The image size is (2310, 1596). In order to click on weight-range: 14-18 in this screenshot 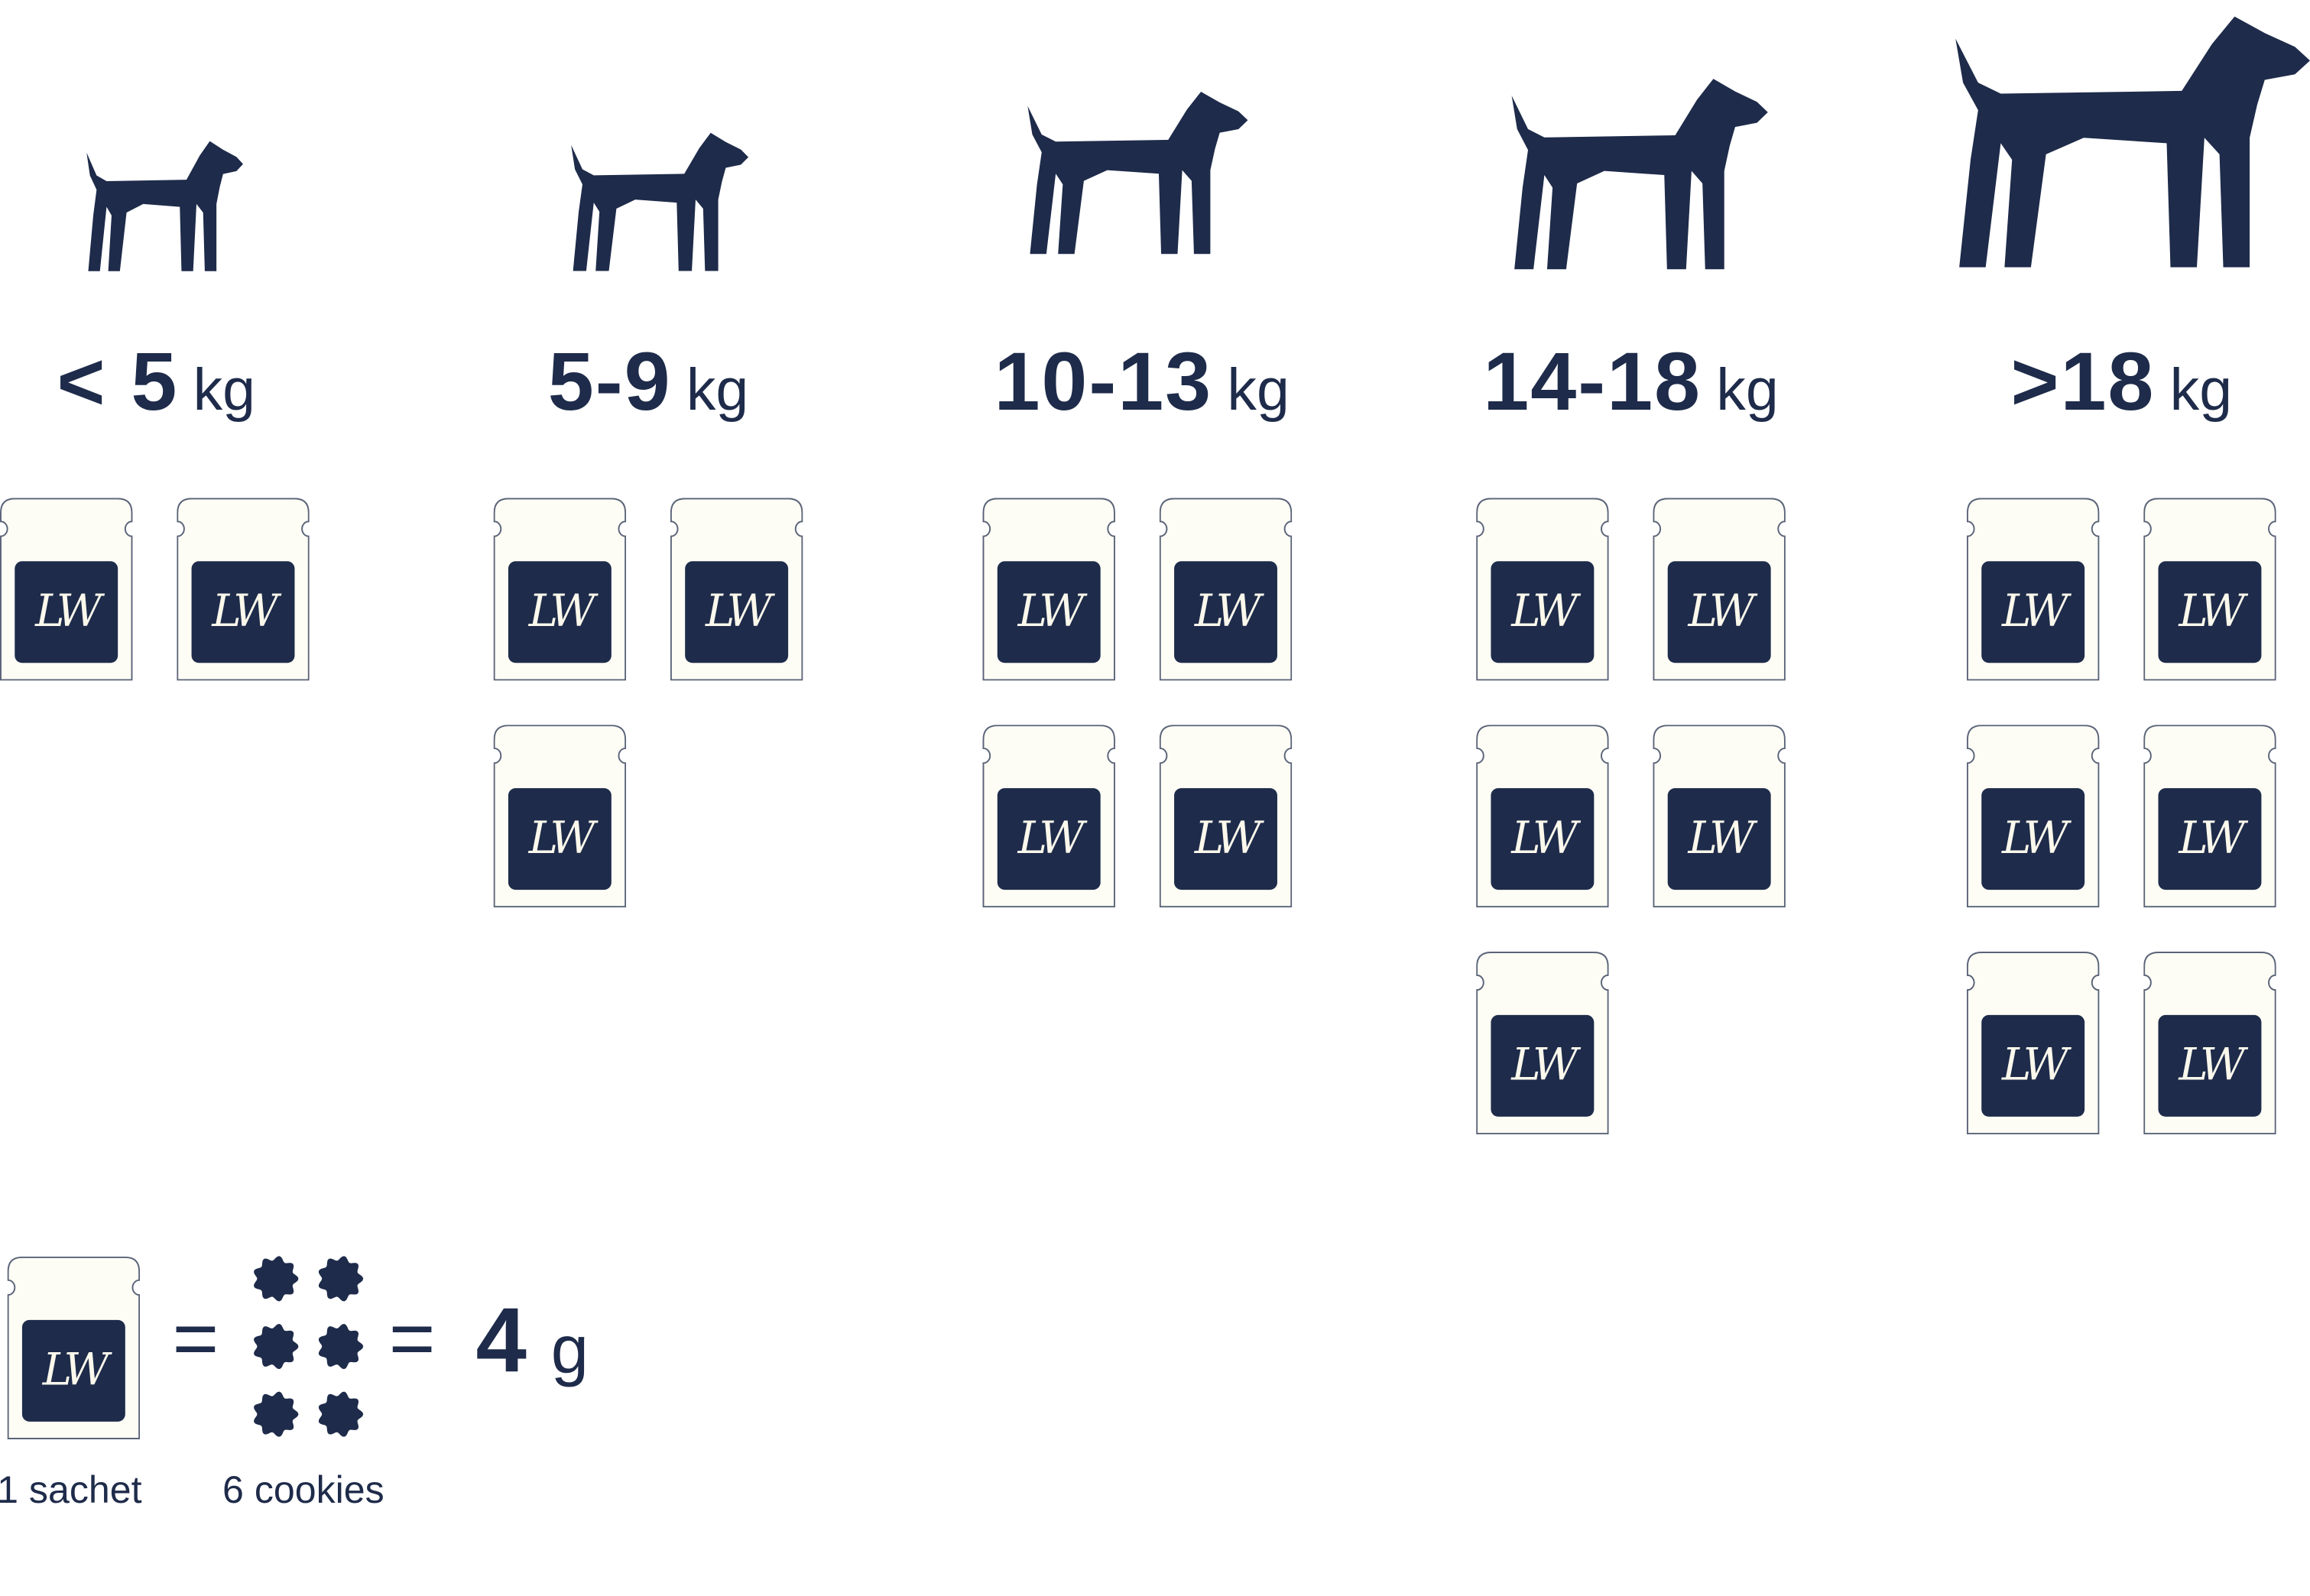, I will do `click(1592, 380)`.